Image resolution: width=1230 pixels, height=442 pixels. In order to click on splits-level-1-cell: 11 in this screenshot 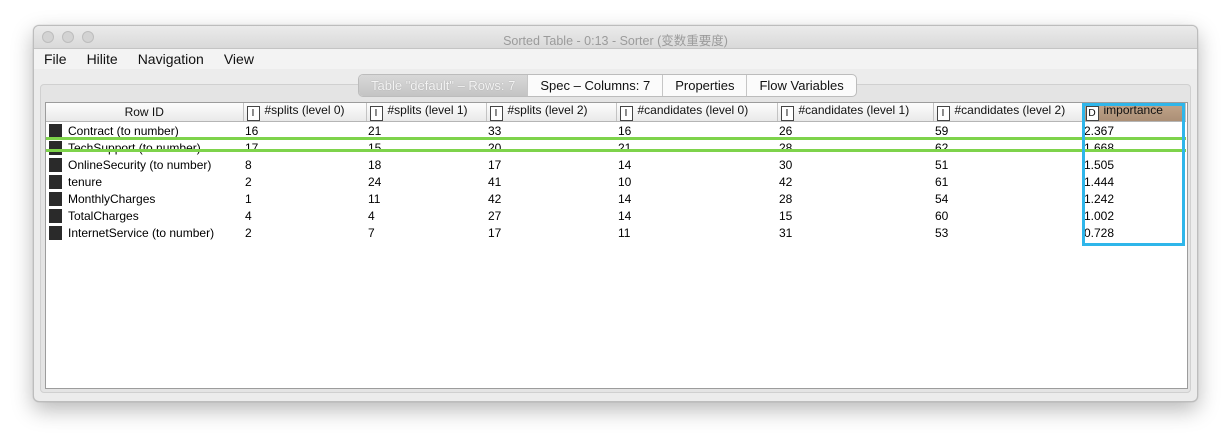, I will do `click(374, 198)`.